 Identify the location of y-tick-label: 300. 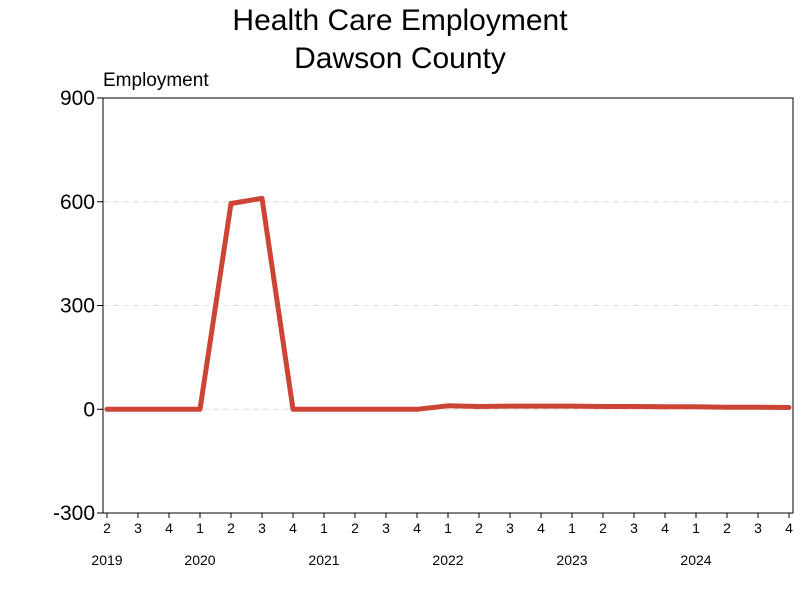
(77, 306).